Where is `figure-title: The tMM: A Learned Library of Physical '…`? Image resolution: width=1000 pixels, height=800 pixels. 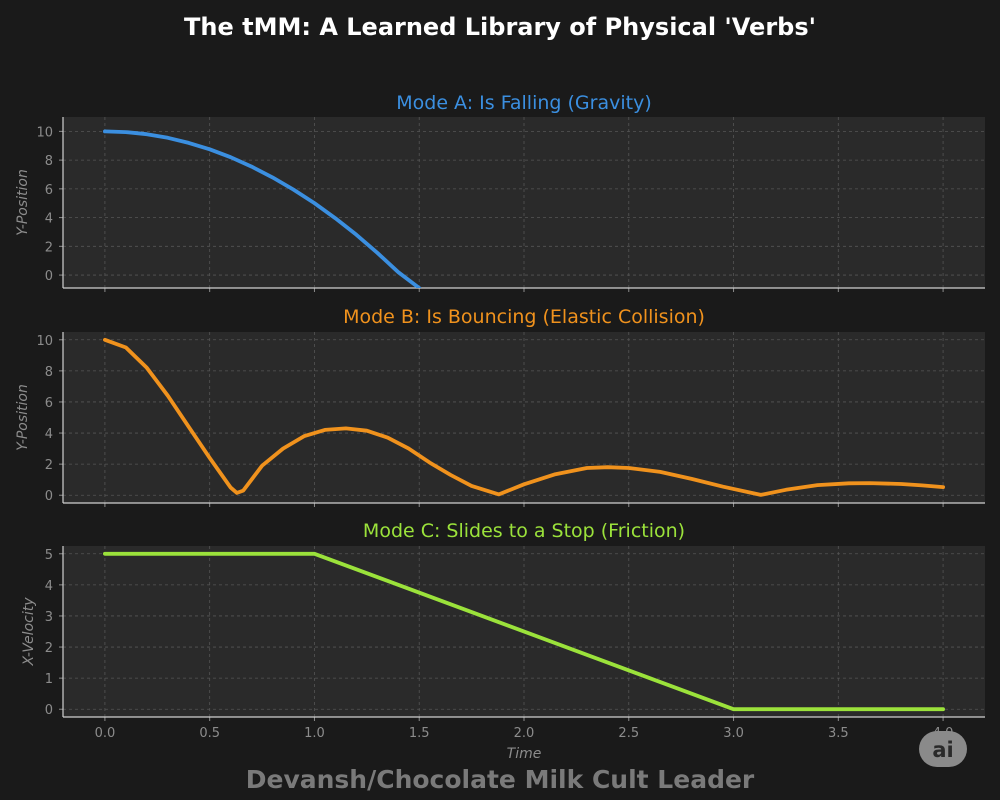
figure-title: The tMM: A Learned Library of Physical '… is located at coordinates (500, 27).